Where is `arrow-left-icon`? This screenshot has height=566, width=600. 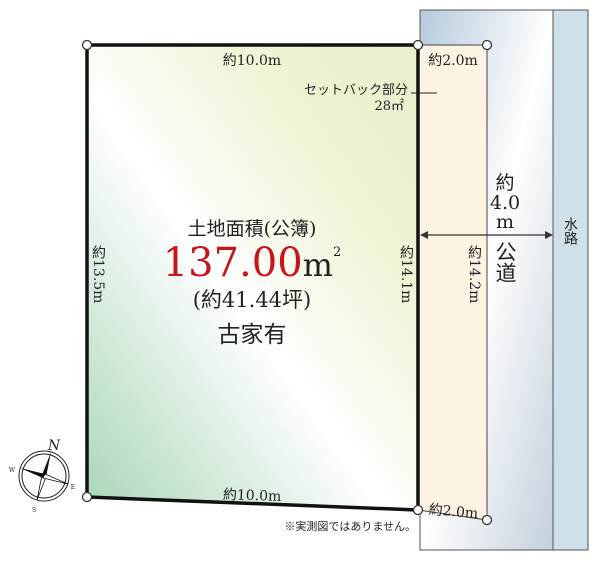
arrow-left-icon is located at coordinates (424, 235).